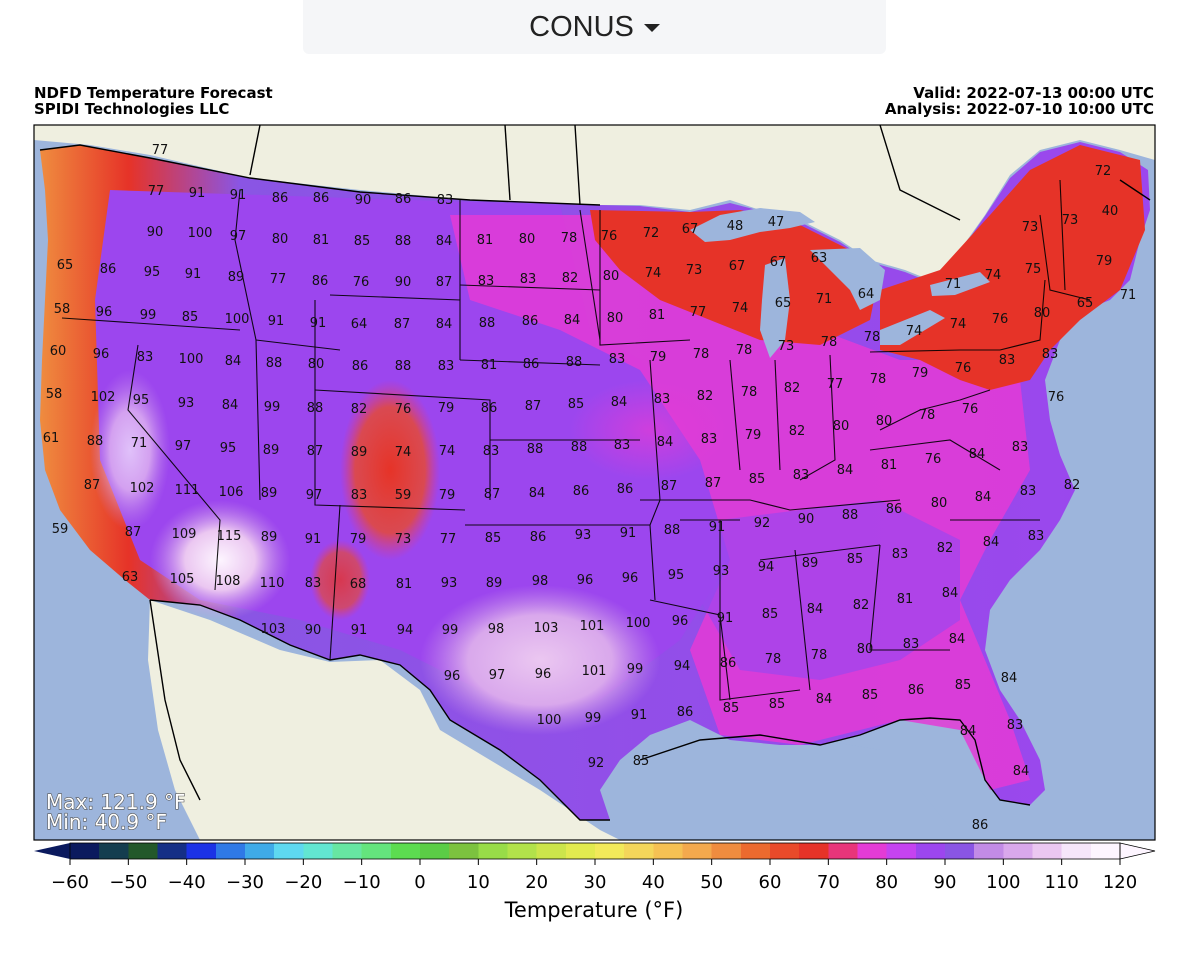 The width and height of the screenshot is (1182, 978). Describe the element at coordinates (776, 222) in the screenshot. I see `forecast-value: 47` at that location.